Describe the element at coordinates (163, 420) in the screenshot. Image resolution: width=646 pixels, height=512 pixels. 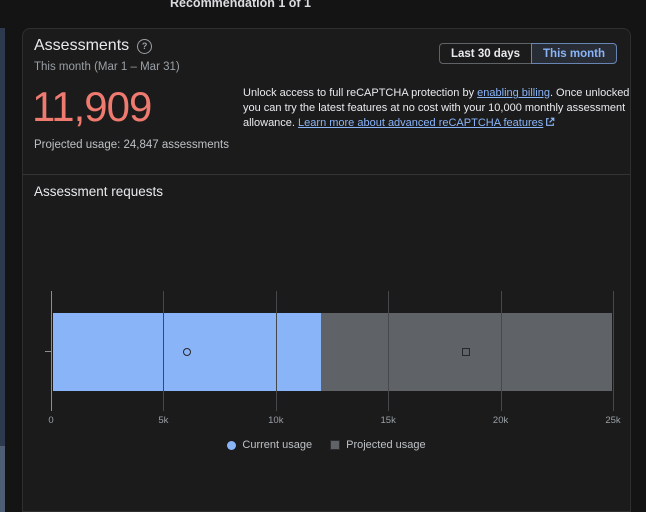
I see `x-tick-label: 5k` at that location.